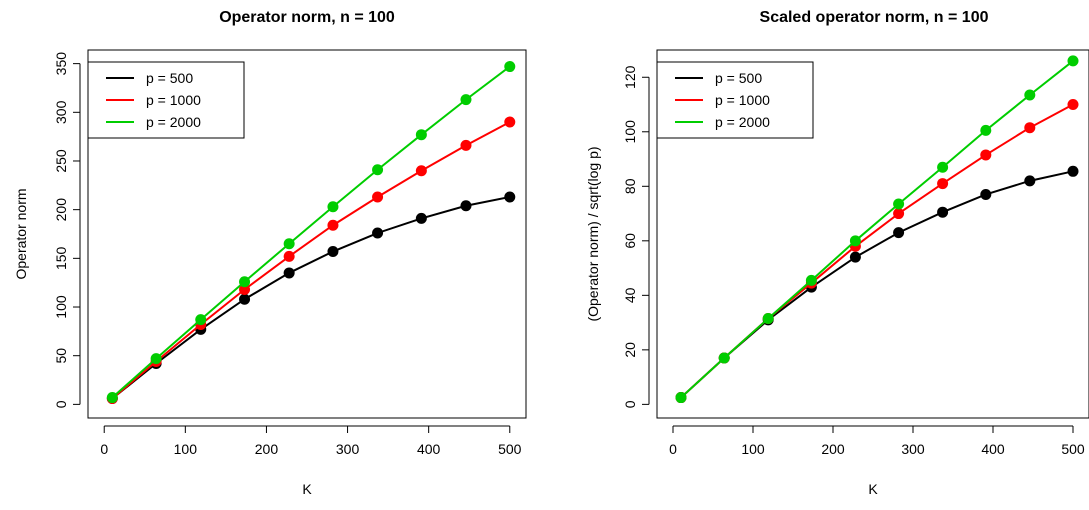 This screenshot has width=1089, height=510. What do you see at coordinates (61, 356) in the screenshot?
I see `y-tick-label: 50` at bounding box center [61, 356].